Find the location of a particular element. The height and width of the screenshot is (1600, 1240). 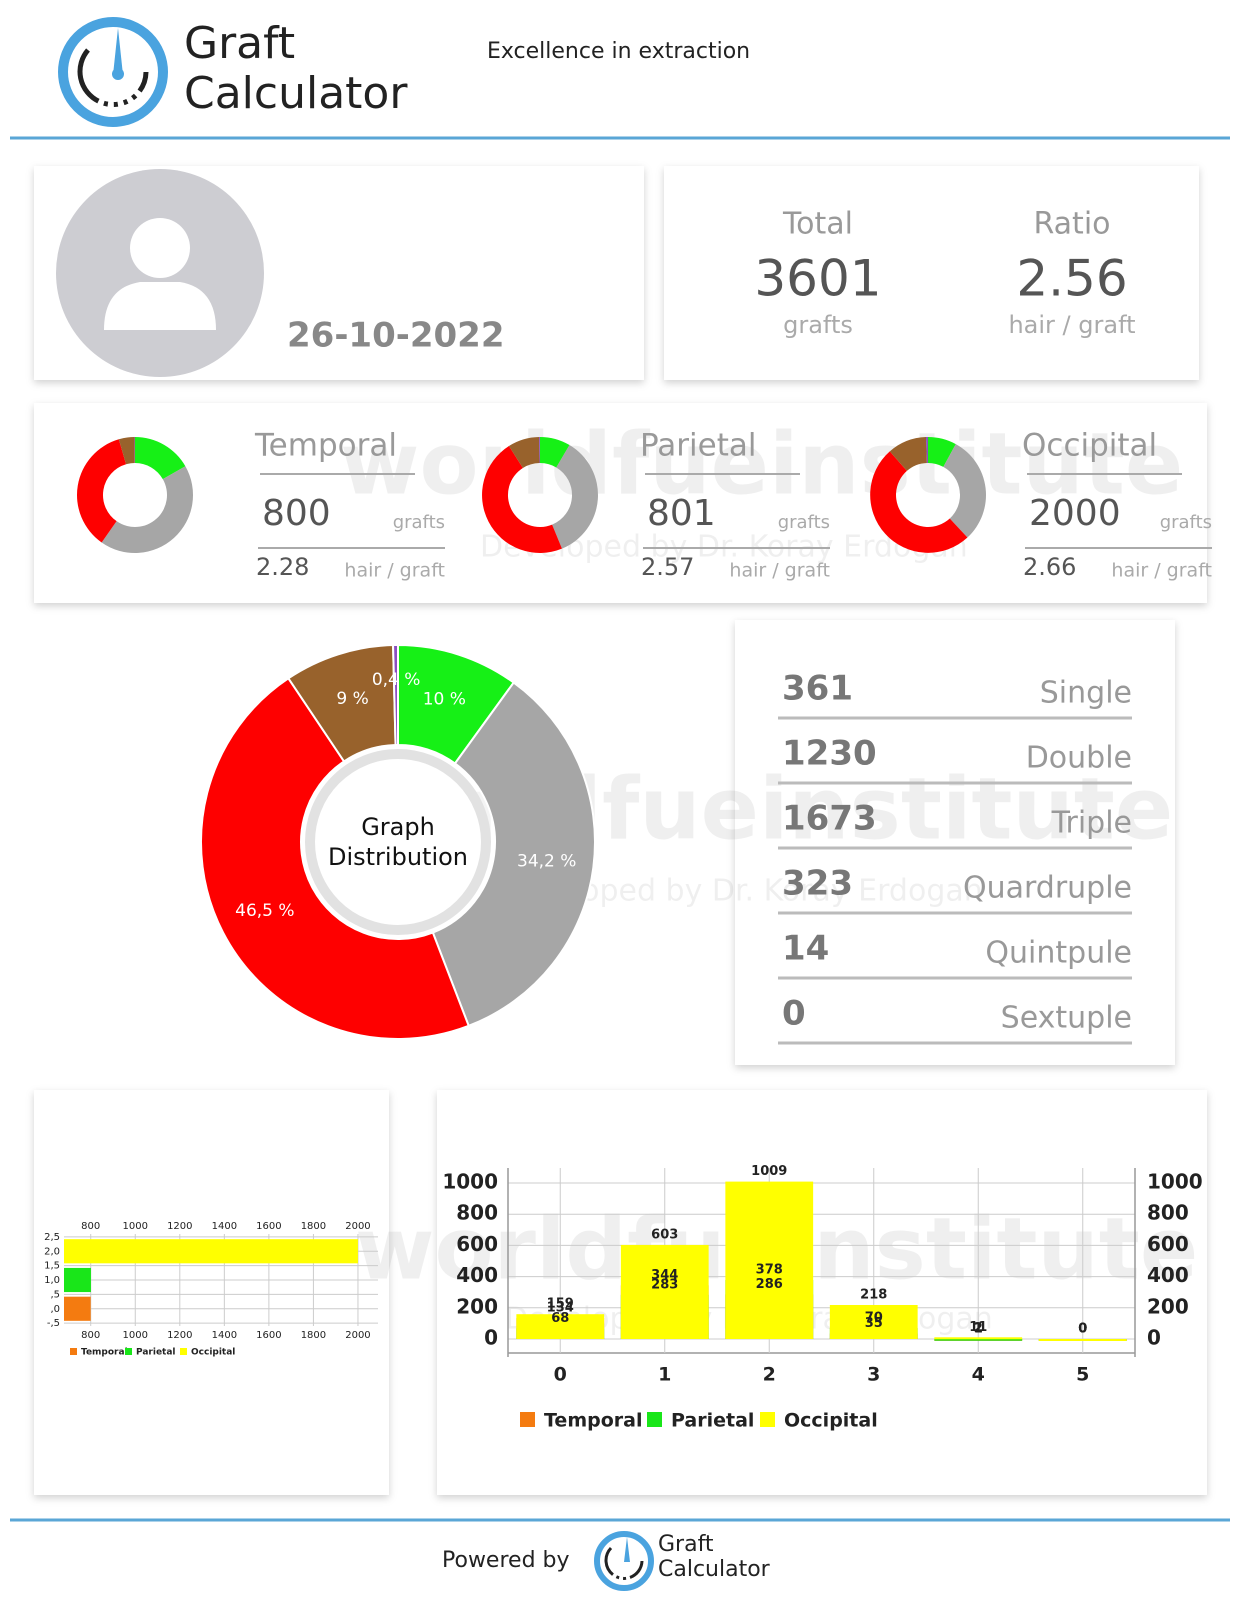

grade-label: Sextuple is located at coordinates (1066, 1018).